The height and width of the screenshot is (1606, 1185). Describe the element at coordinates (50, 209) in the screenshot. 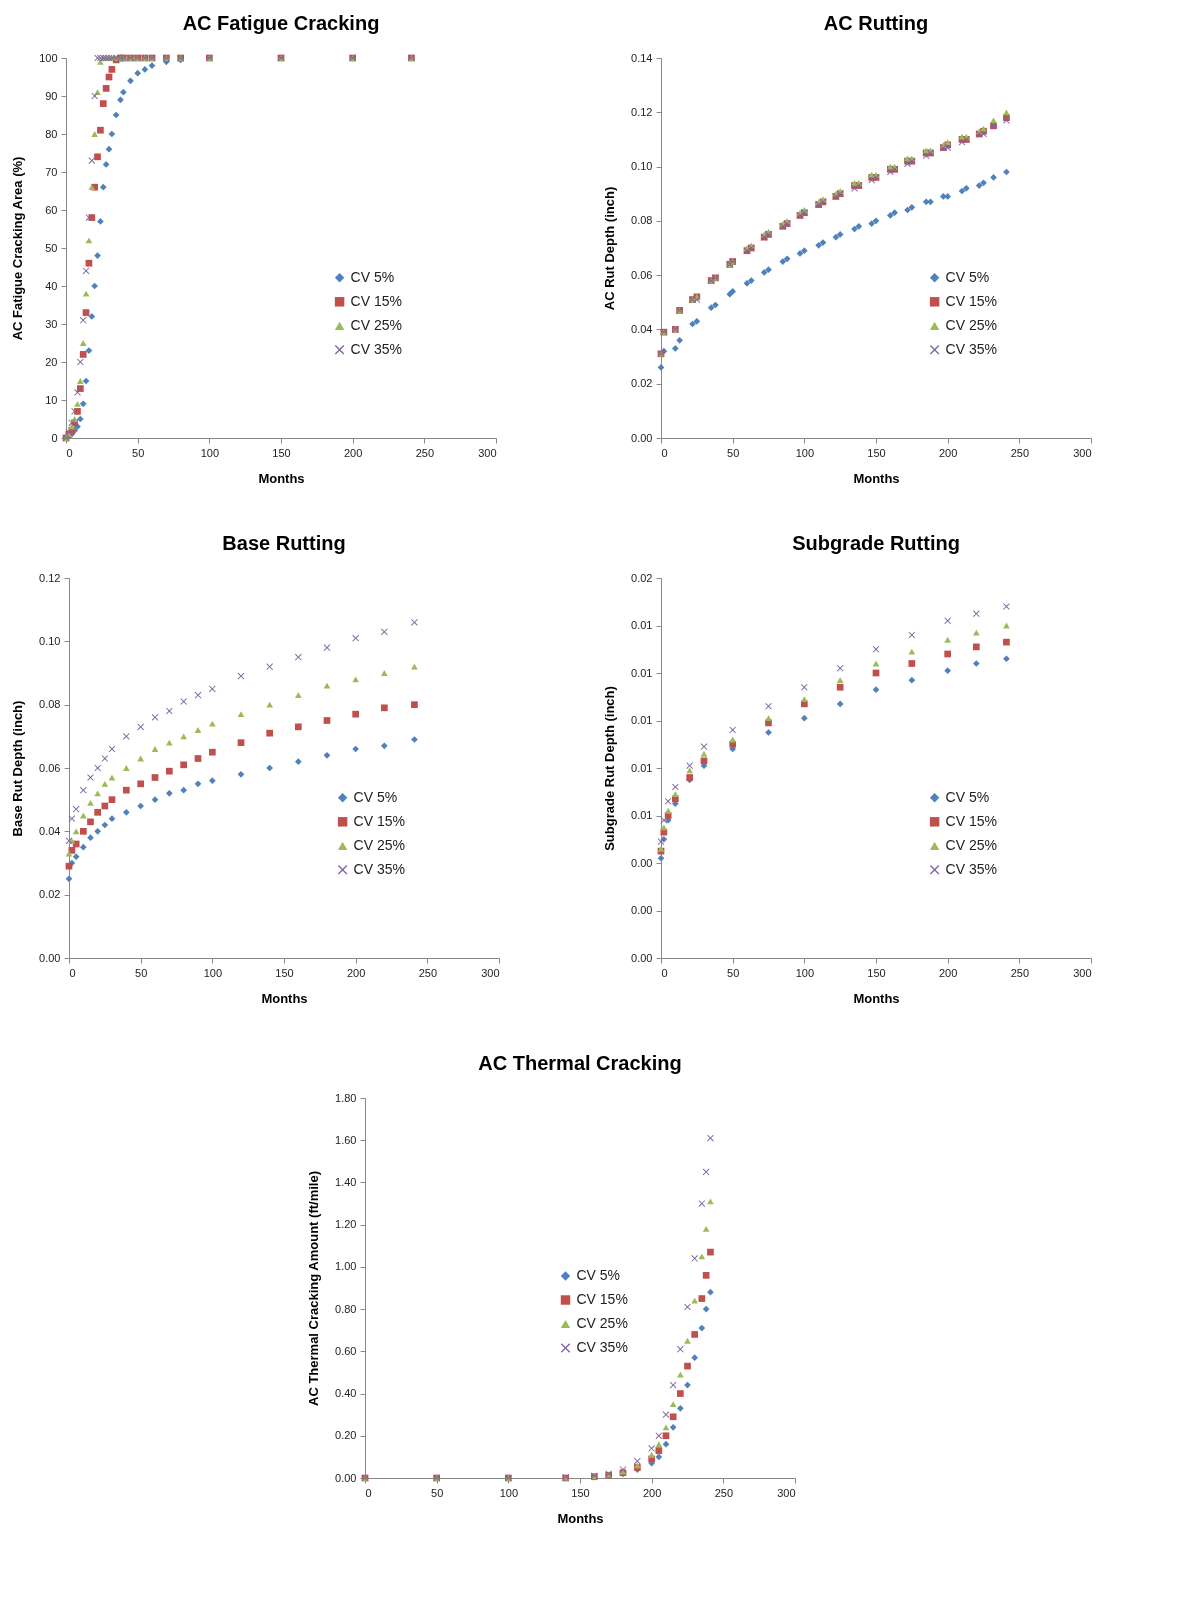

I see `y-tick-label: 60` at that location.